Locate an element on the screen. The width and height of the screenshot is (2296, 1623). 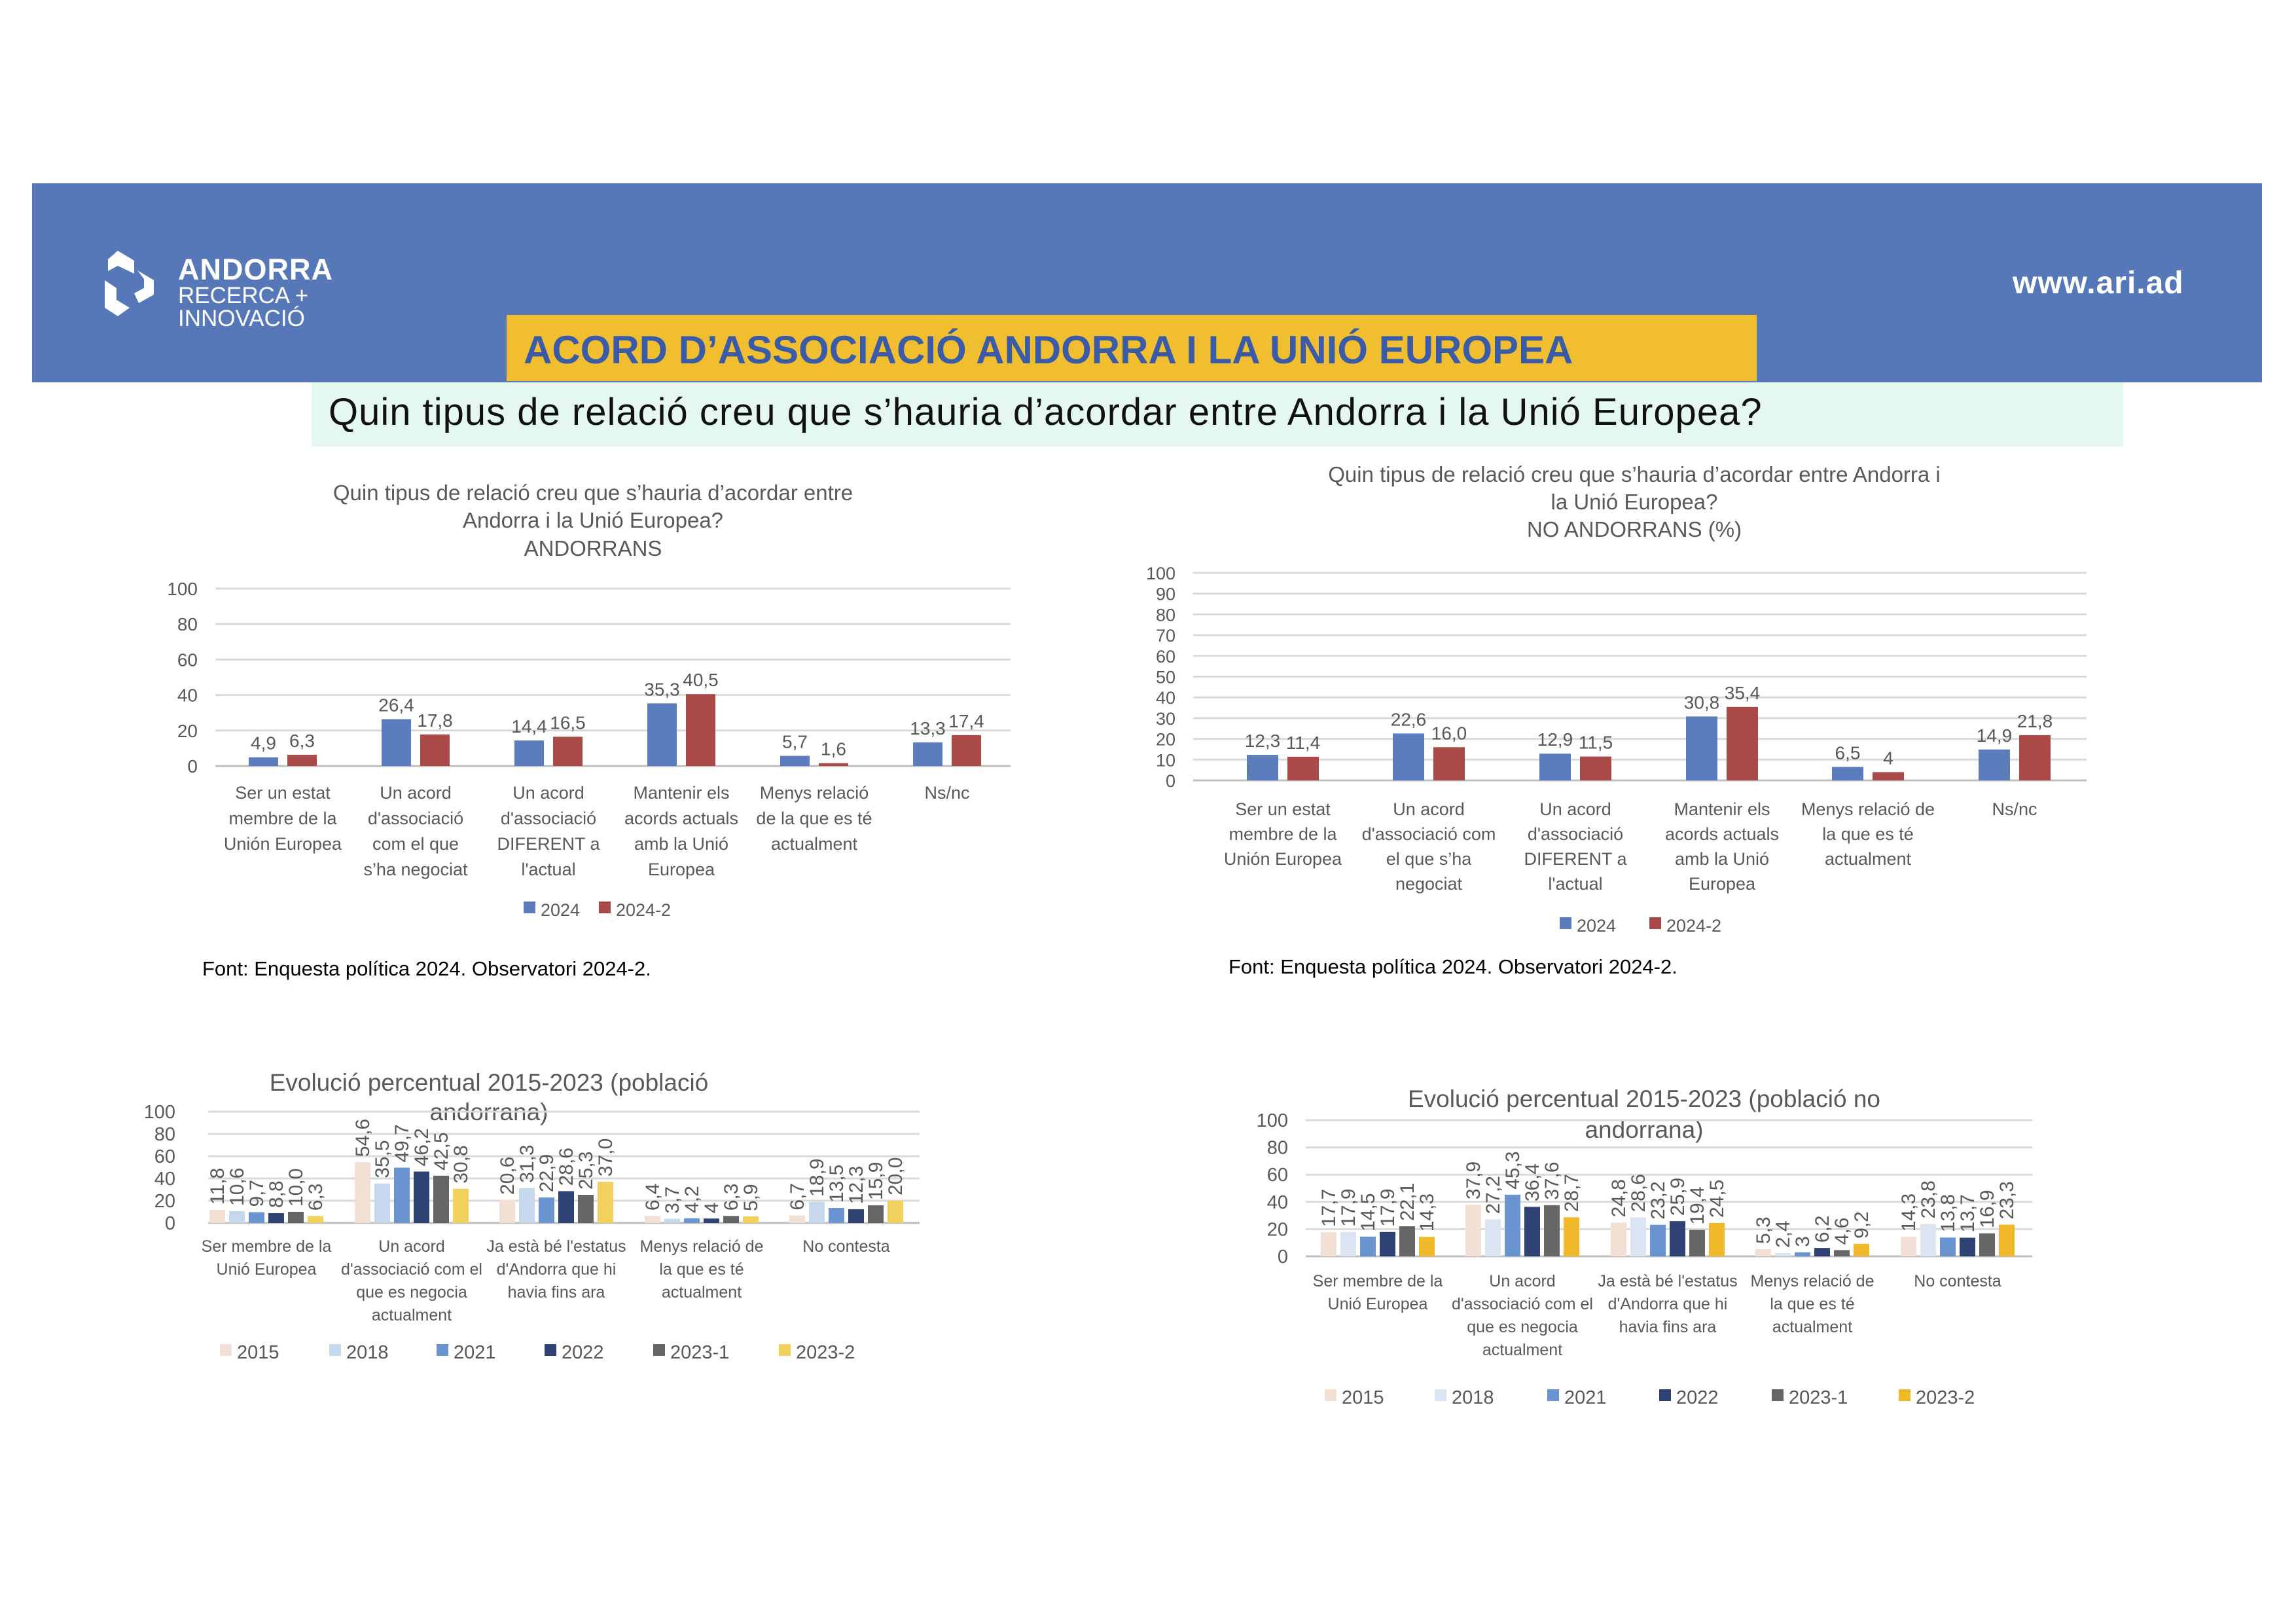
category-label: d'associació com el is located at coordinates (1522, 1304).